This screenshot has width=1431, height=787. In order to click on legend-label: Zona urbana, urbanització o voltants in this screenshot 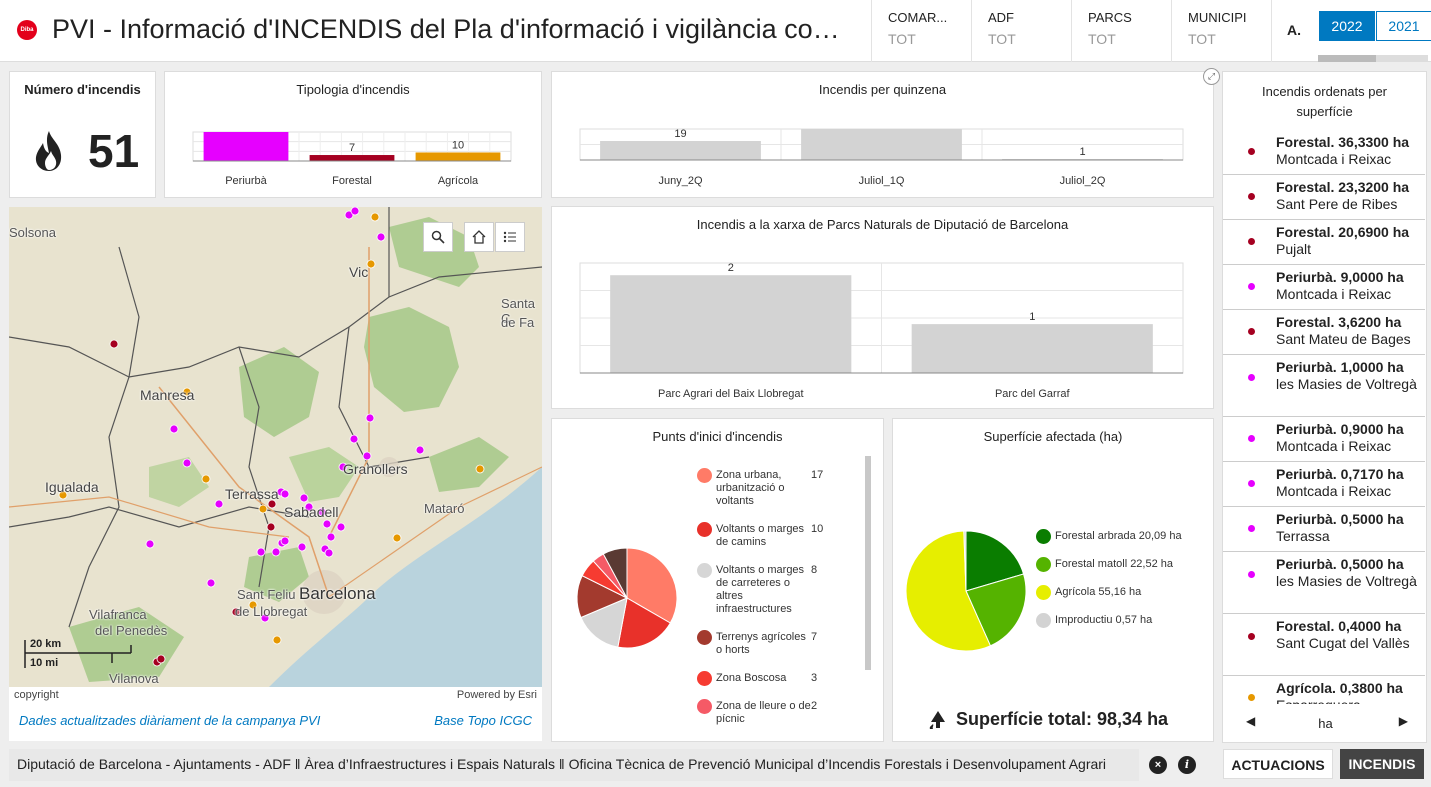, I will do `click(750, 488)`.